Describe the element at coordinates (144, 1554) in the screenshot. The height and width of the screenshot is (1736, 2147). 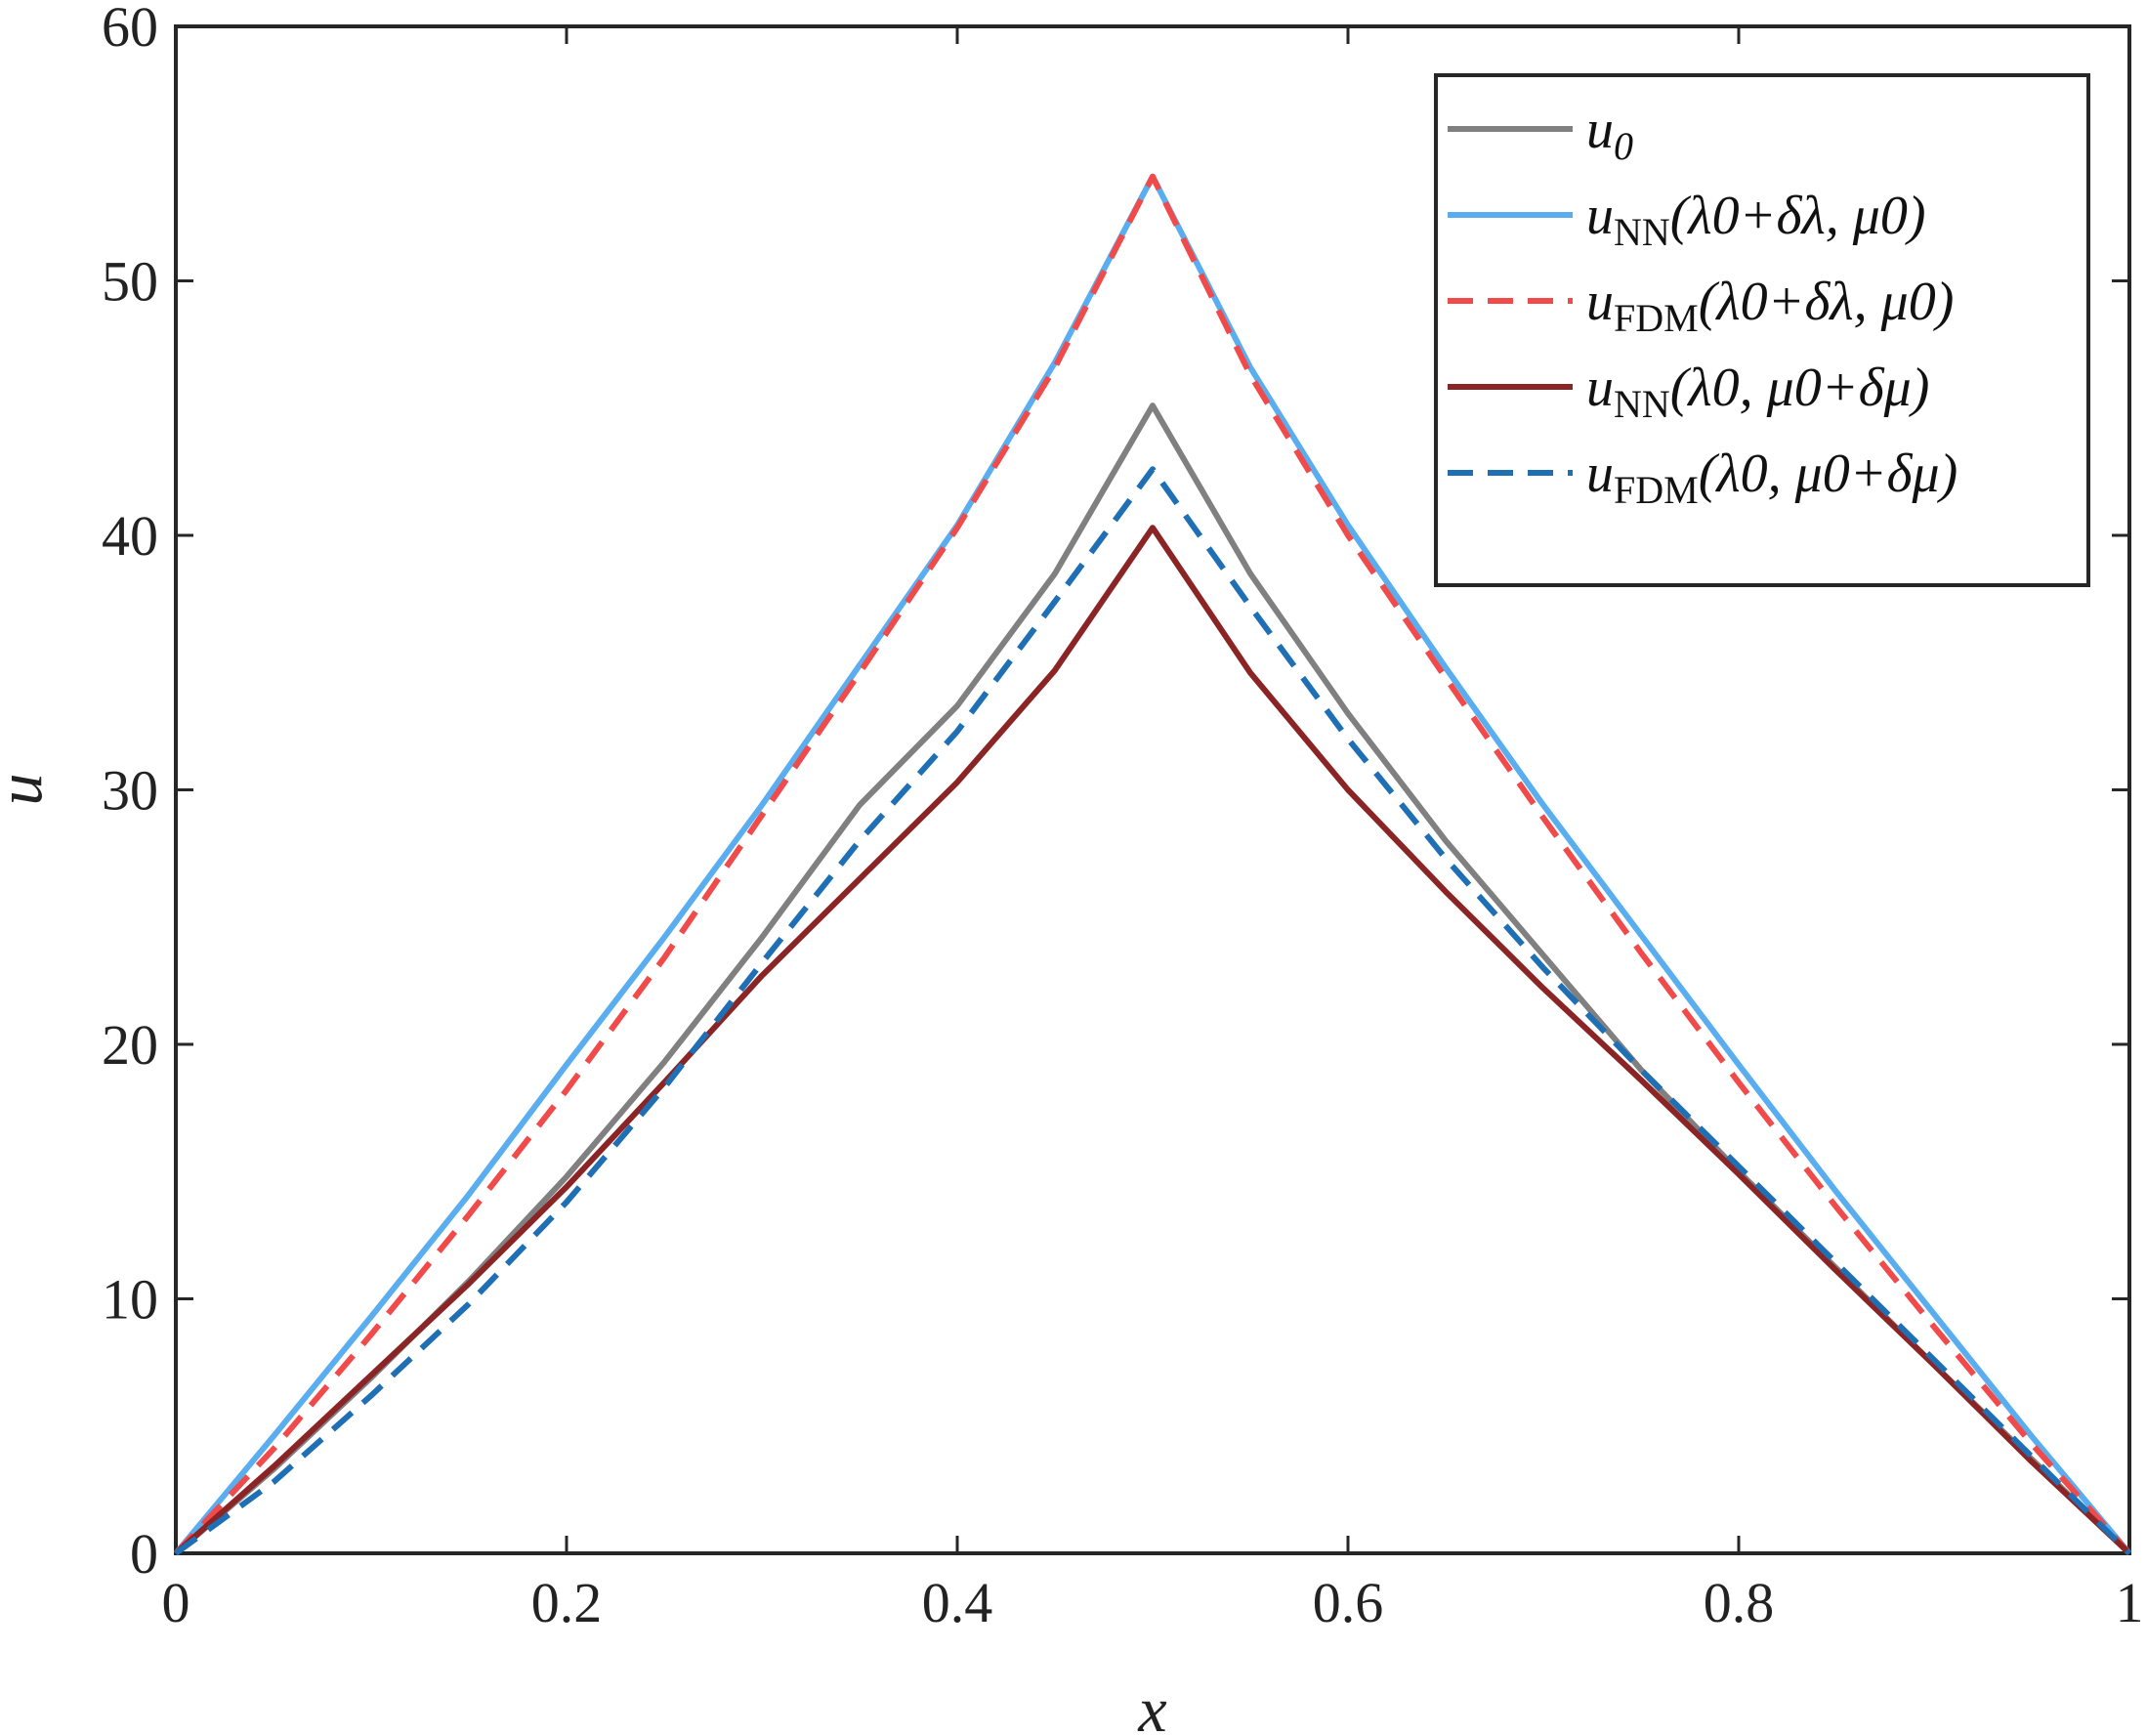
I see `y-tick-label: 0` at that location.